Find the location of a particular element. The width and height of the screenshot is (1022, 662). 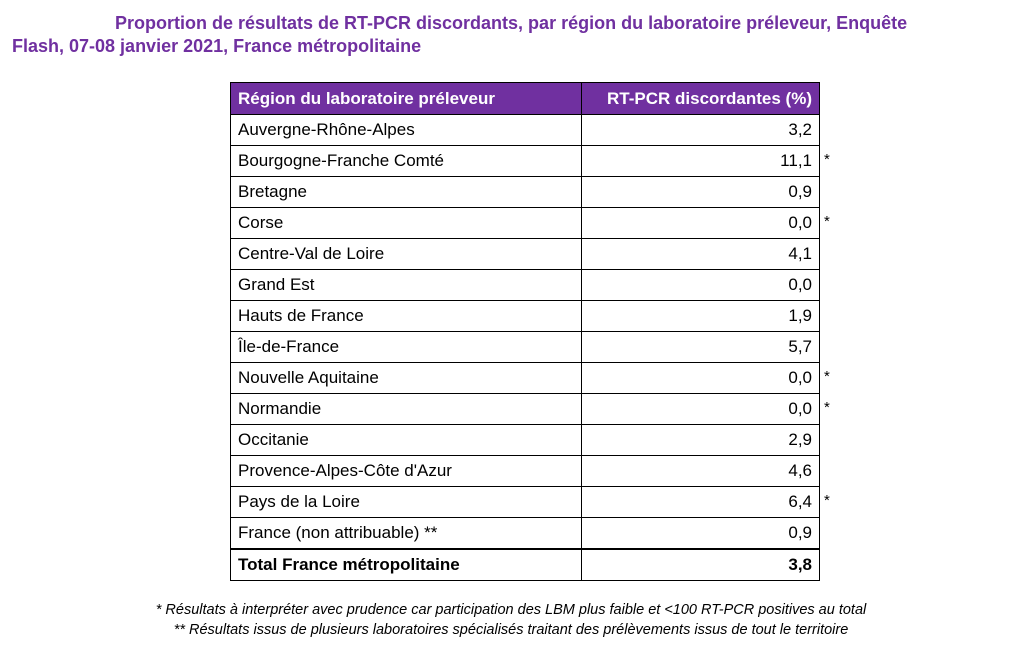

table-row: Pays de la Loire 6,4 is located at coordinates (525, 502).